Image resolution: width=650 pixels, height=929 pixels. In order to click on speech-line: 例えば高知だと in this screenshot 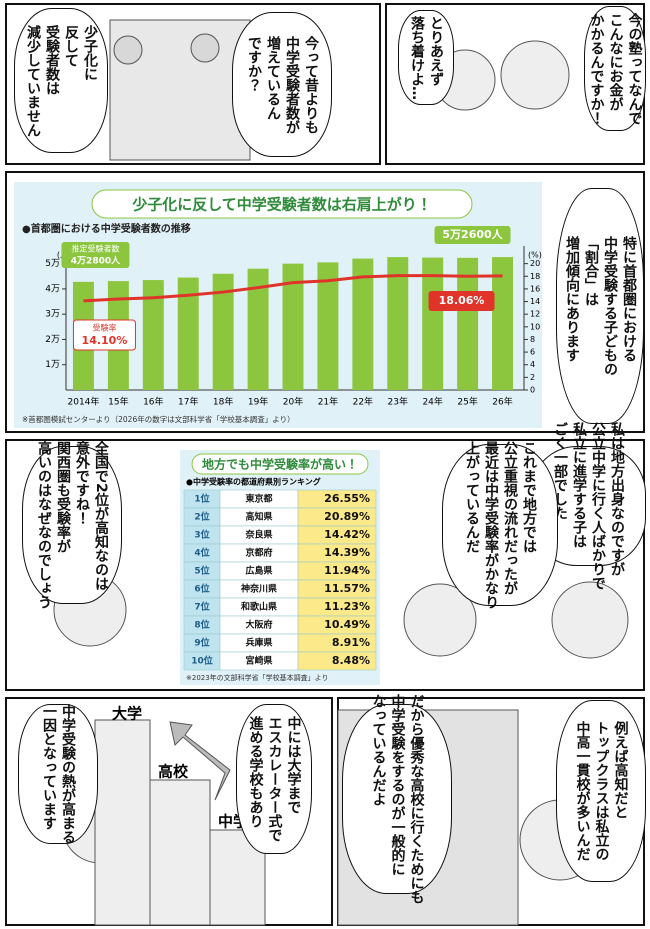, I will do `click(620, 770)`.